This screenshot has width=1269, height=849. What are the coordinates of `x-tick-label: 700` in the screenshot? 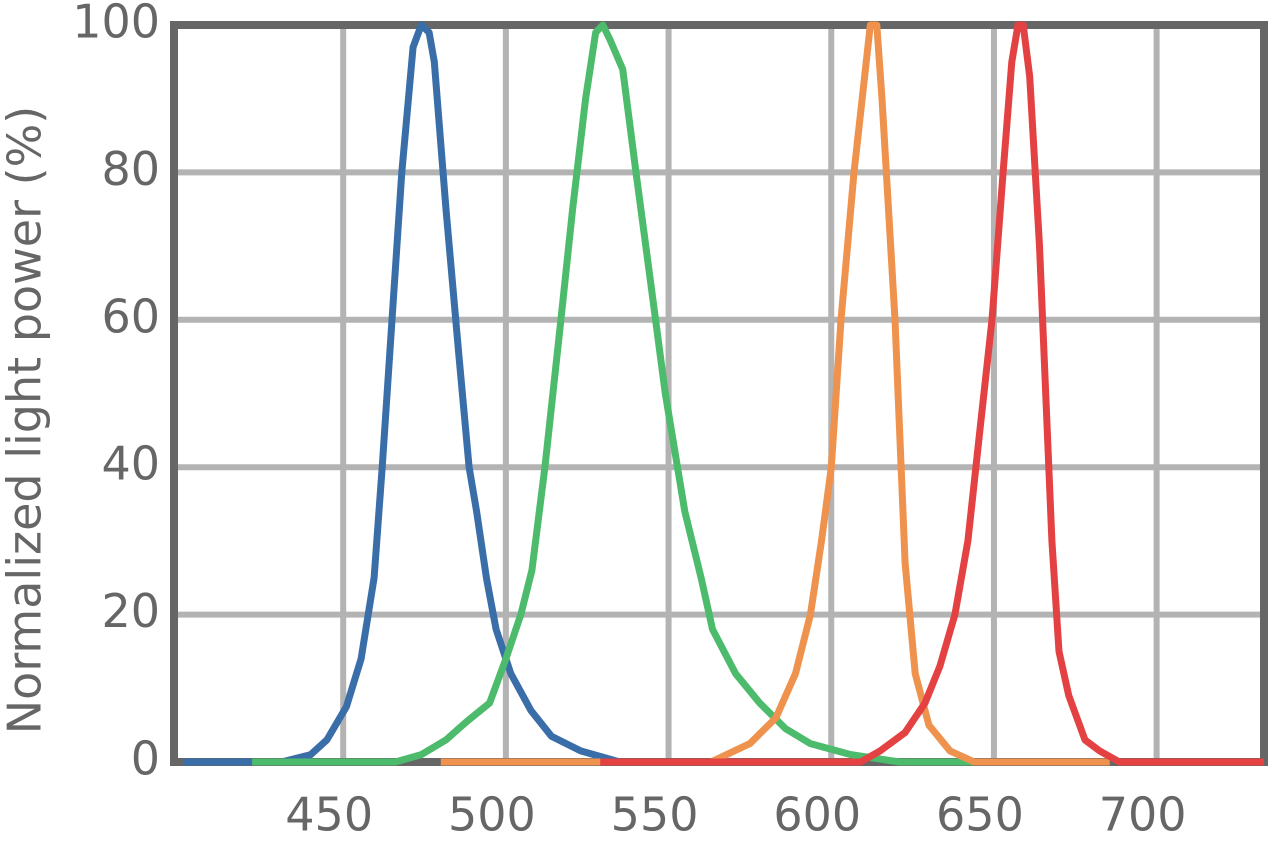 It's located at (1143, 815).